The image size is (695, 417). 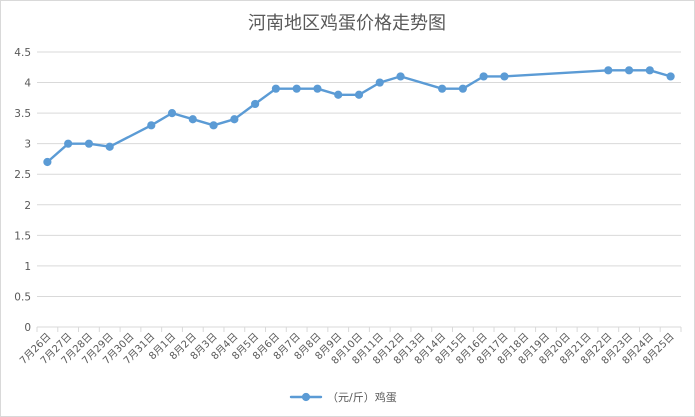 I want to click on y-tick-label: 4.5, so click(x=22, y=53).